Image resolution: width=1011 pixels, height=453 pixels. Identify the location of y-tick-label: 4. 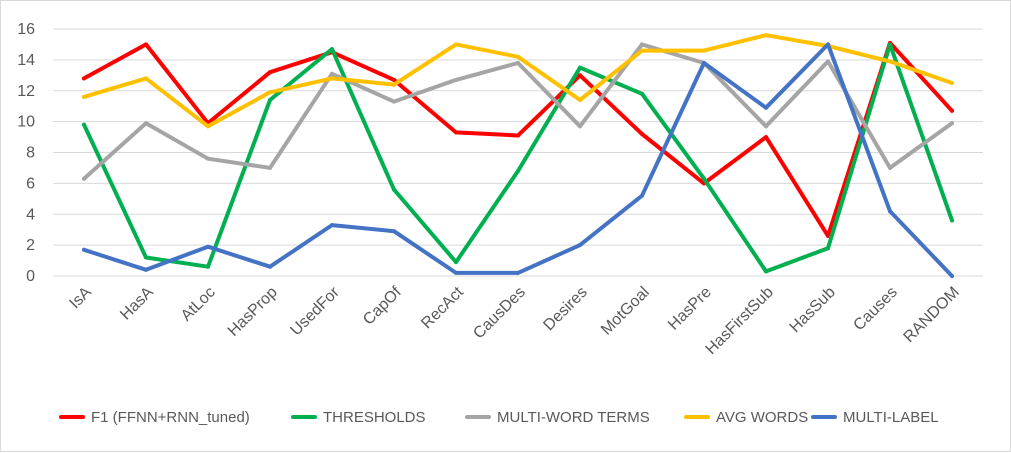
(30, 214).